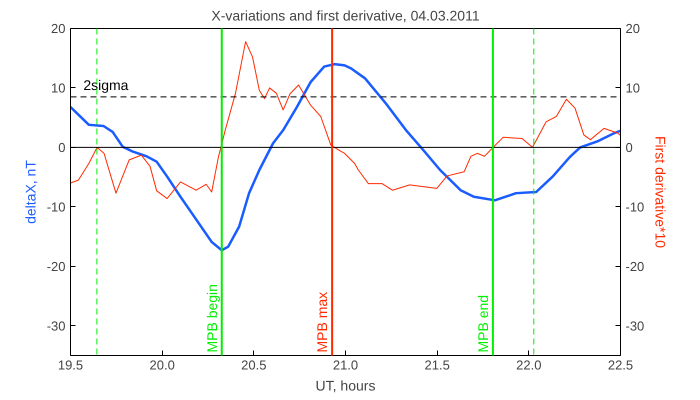 Image resolution: width=700 pixels, height=400 pixels. I want to click on ref-line-label: MPB begin, so click(212, 318).